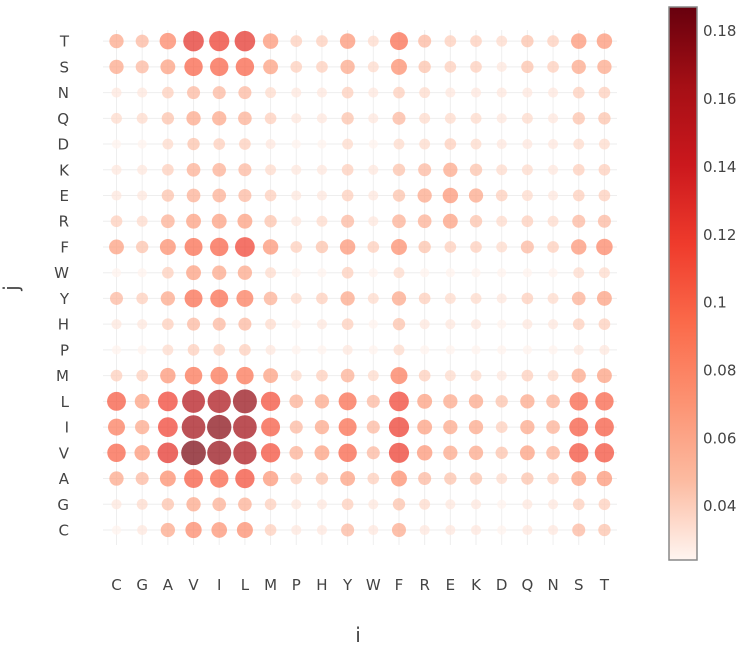 The height and width of the screenshot is (645, 751). Describe the element at coordinates (296, 273) in the screenshot. I see `bubble-P-W` at that location.